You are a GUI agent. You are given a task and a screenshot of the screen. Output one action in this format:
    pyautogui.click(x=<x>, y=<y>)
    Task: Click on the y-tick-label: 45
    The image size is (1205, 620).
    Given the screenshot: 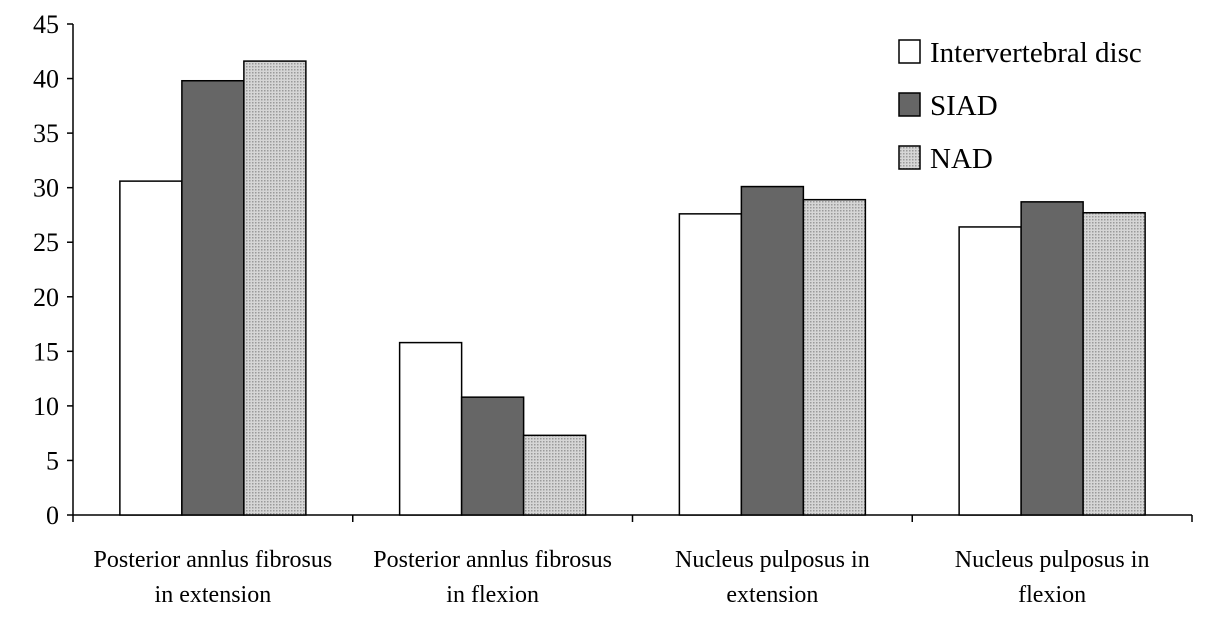 What is the action you would take?
    pyautogui.click(x=46, y=24)
    